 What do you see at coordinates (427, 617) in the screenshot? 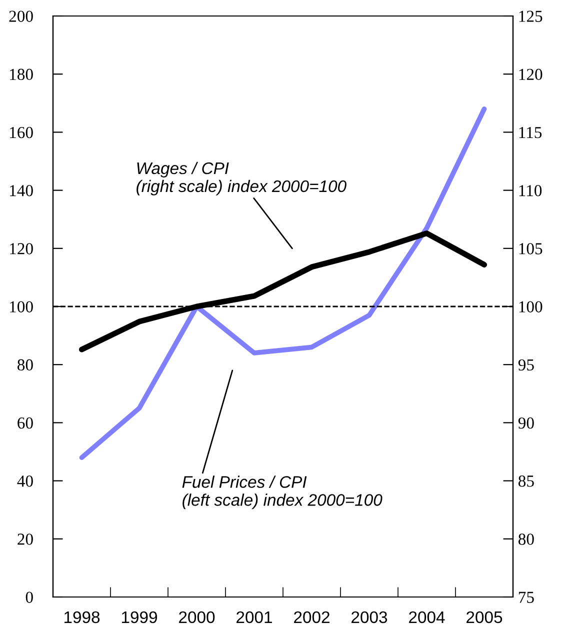
I see `x-tick-label: 2004` at bounding box center [427, 617].